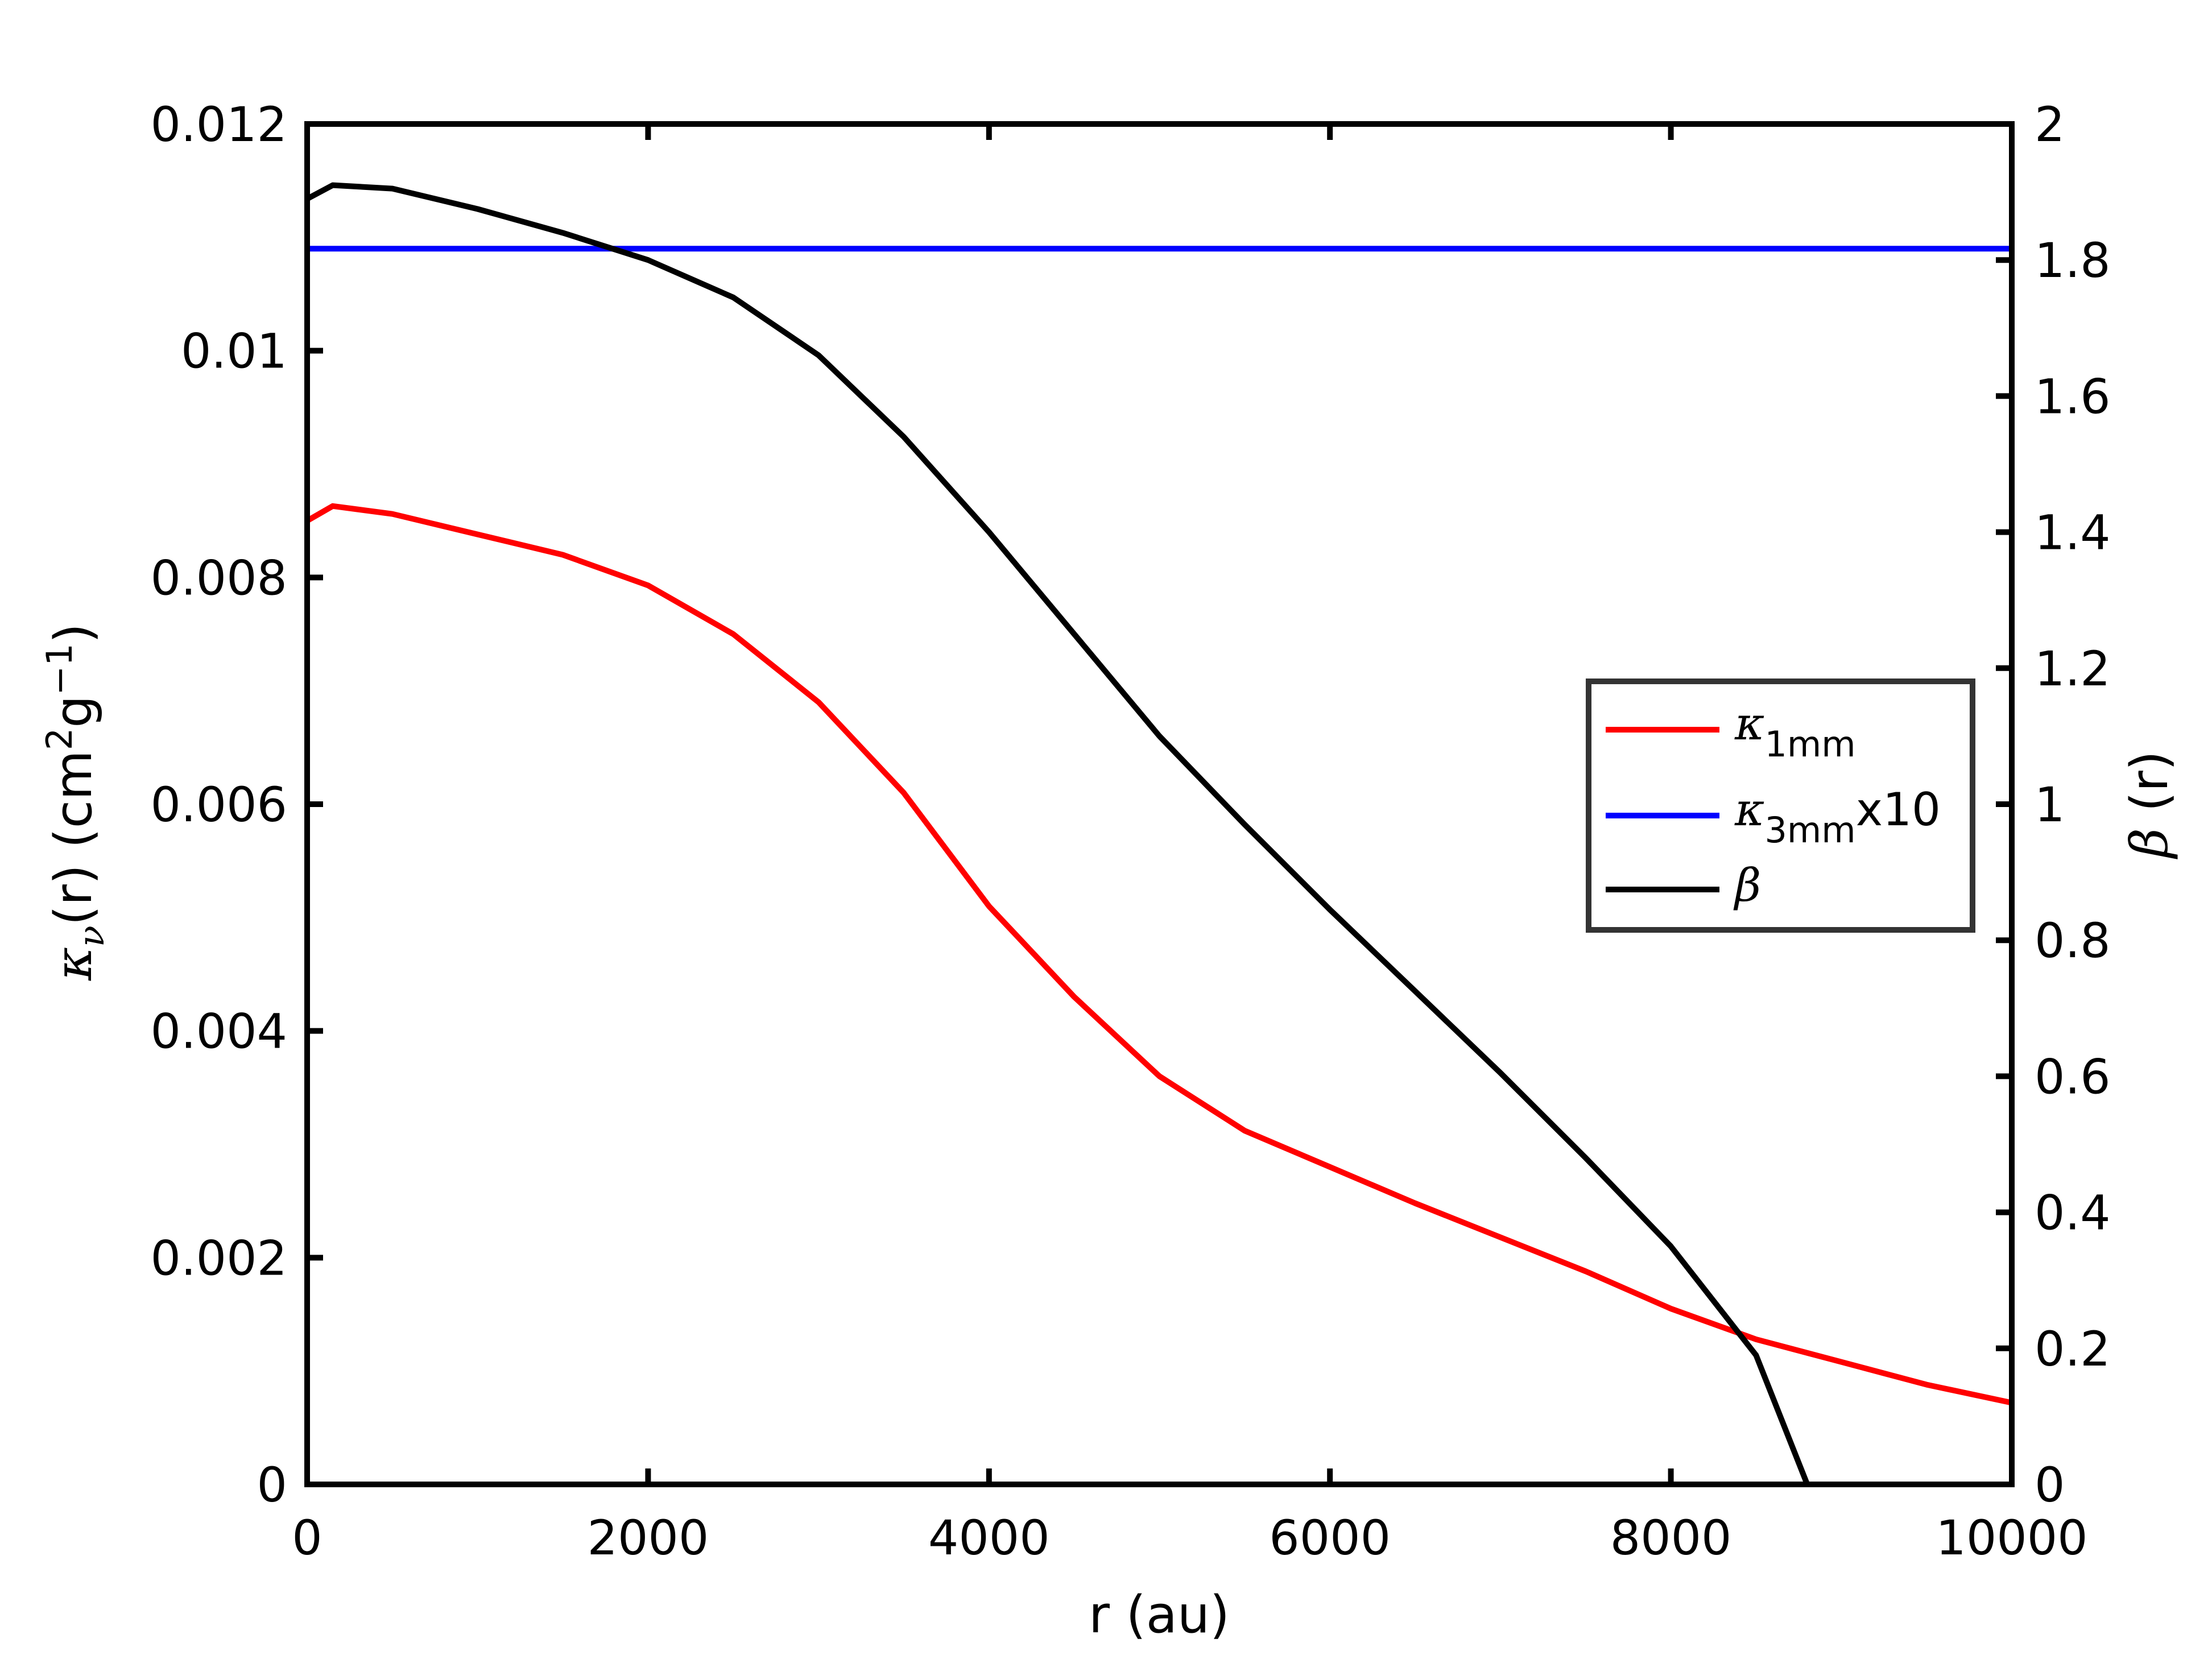 The image size is (2212, 1659). I want to click on x-axis-label: r (au), so click(1159, 1615).